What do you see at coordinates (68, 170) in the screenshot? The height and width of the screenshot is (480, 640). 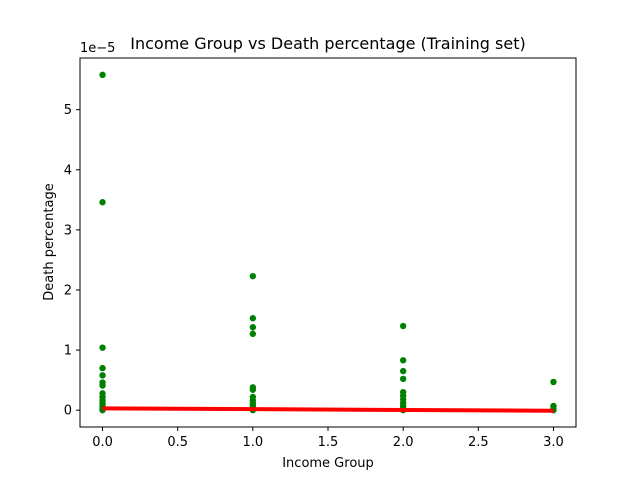 I see `y-tick-label: 4` at bounding box center [68, 170].